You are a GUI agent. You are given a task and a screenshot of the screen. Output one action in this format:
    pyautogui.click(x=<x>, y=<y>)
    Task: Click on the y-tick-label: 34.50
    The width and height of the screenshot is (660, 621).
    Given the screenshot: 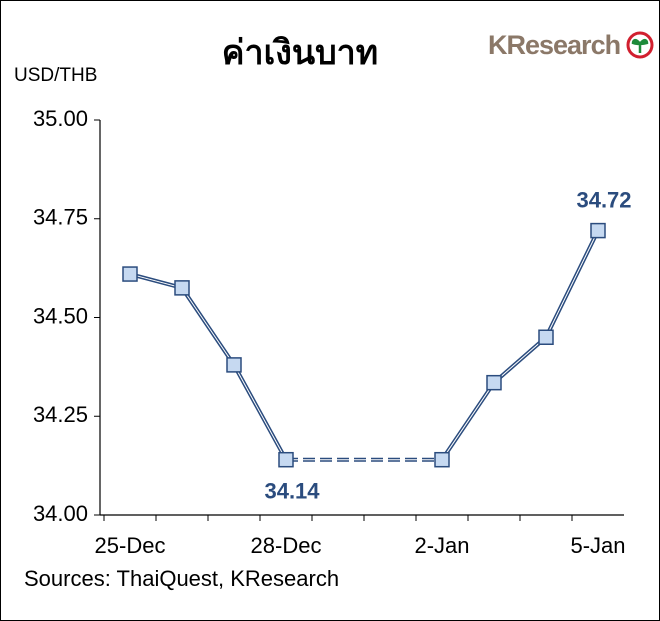 What is the action you would take?
    pyautogui.click(x=60, y=315)
    